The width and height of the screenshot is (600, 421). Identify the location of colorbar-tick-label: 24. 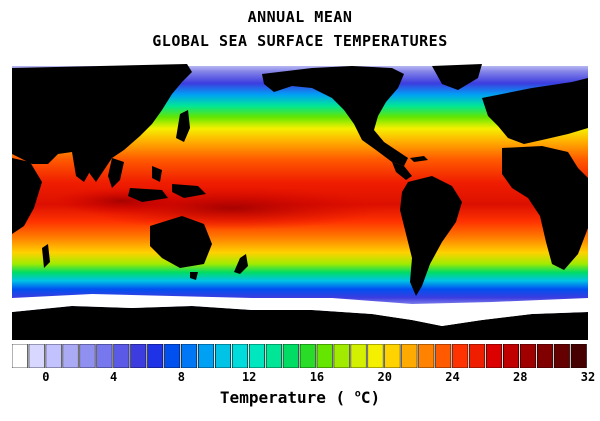
(452, 377).